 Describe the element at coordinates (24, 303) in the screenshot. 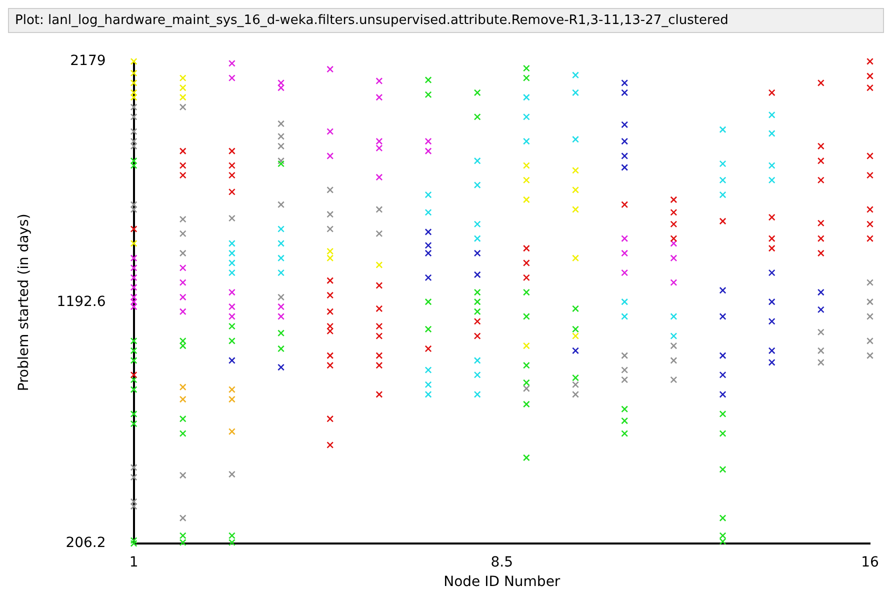

I see `y-axis-title: Problem started (in days)` at that location.